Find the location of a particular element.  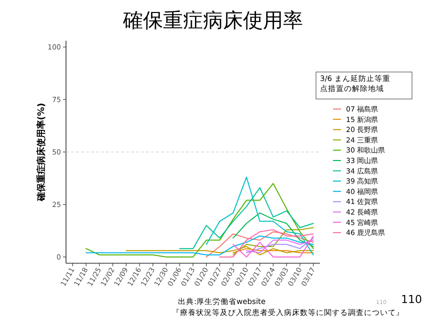

text: 110 is located at coordinates (411, 299).